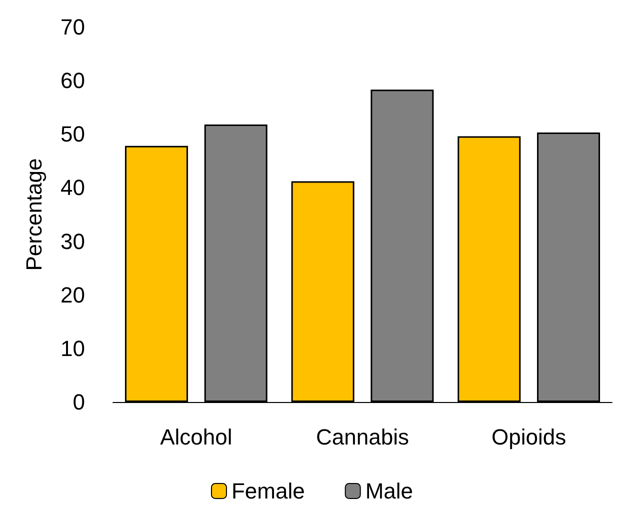 This screenshot has height=517, width=624. I want to click on x-tick-label: Cannabis, so click(362, 437).